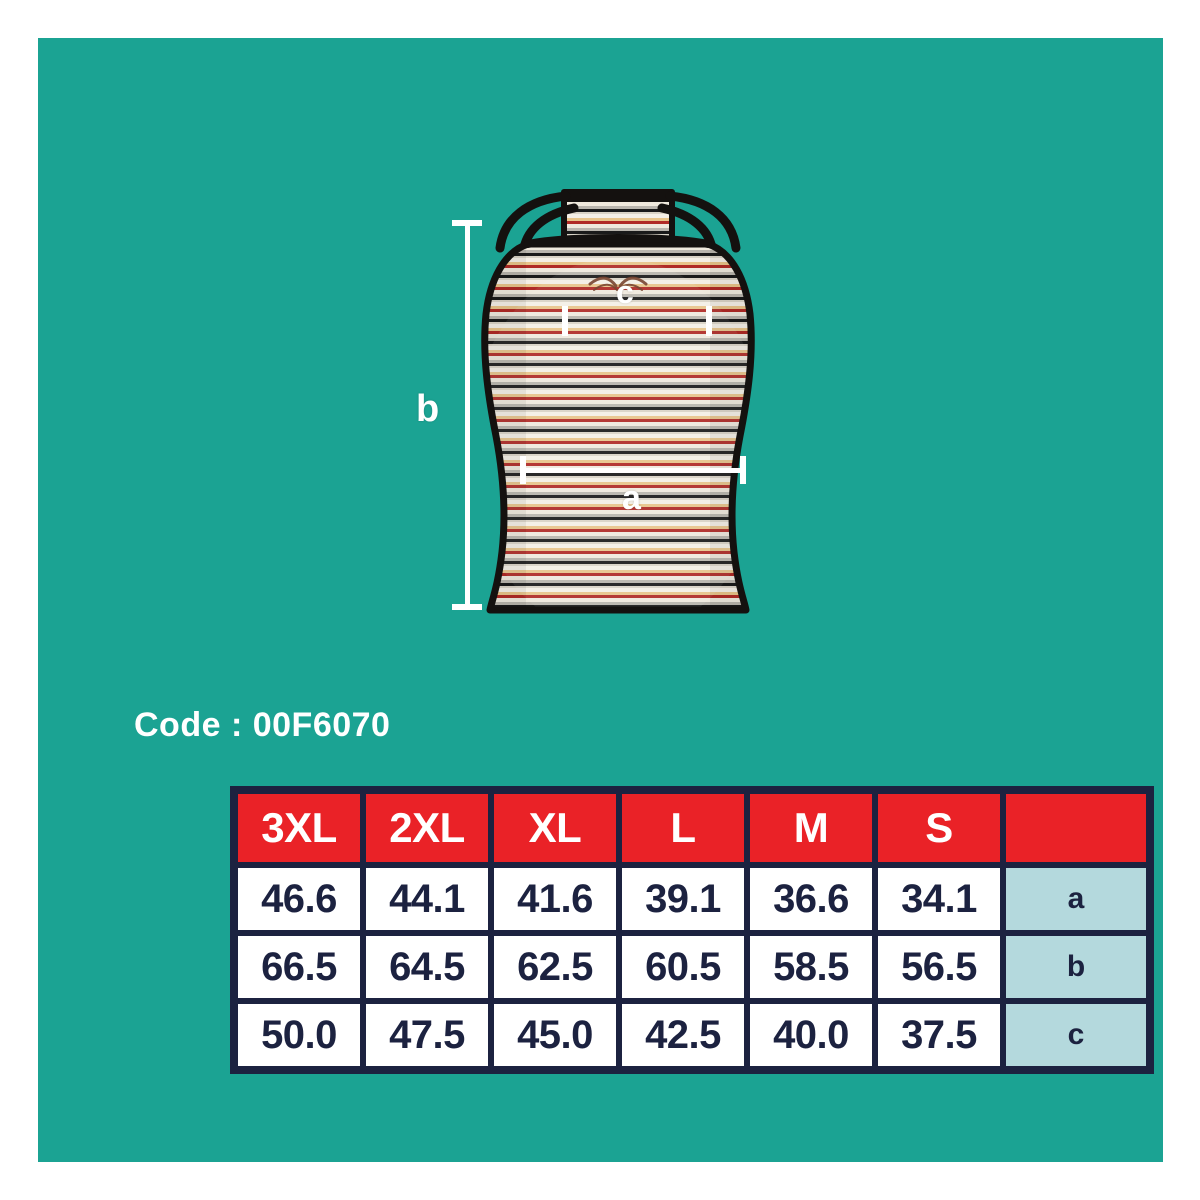  I want to click on dimension-cap-bottom, so click(467, 607).